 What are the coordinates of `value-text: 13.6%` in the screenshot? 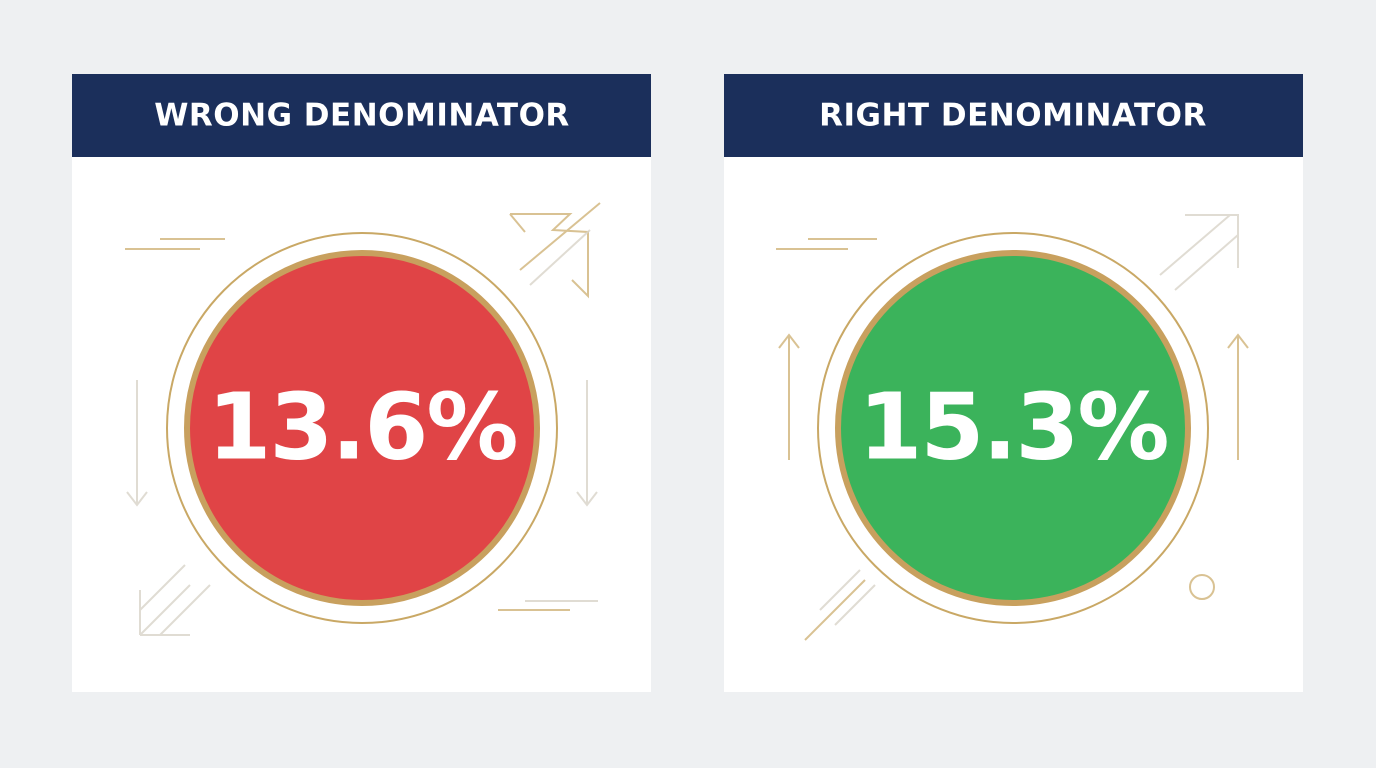 It's located at (361, 426).